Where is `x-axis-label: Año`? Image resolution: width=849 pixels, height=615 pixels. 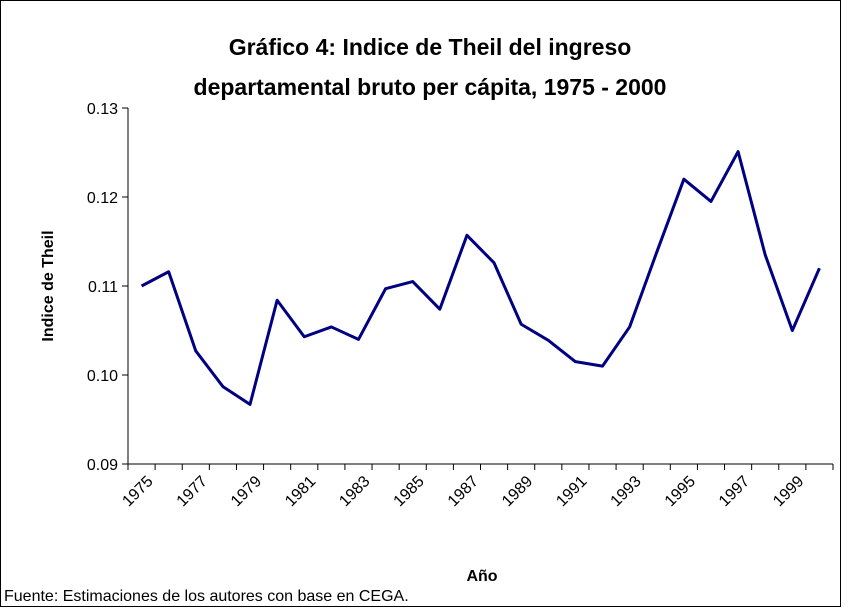
x-axis-label: Año is located at coordinates (481, 576).